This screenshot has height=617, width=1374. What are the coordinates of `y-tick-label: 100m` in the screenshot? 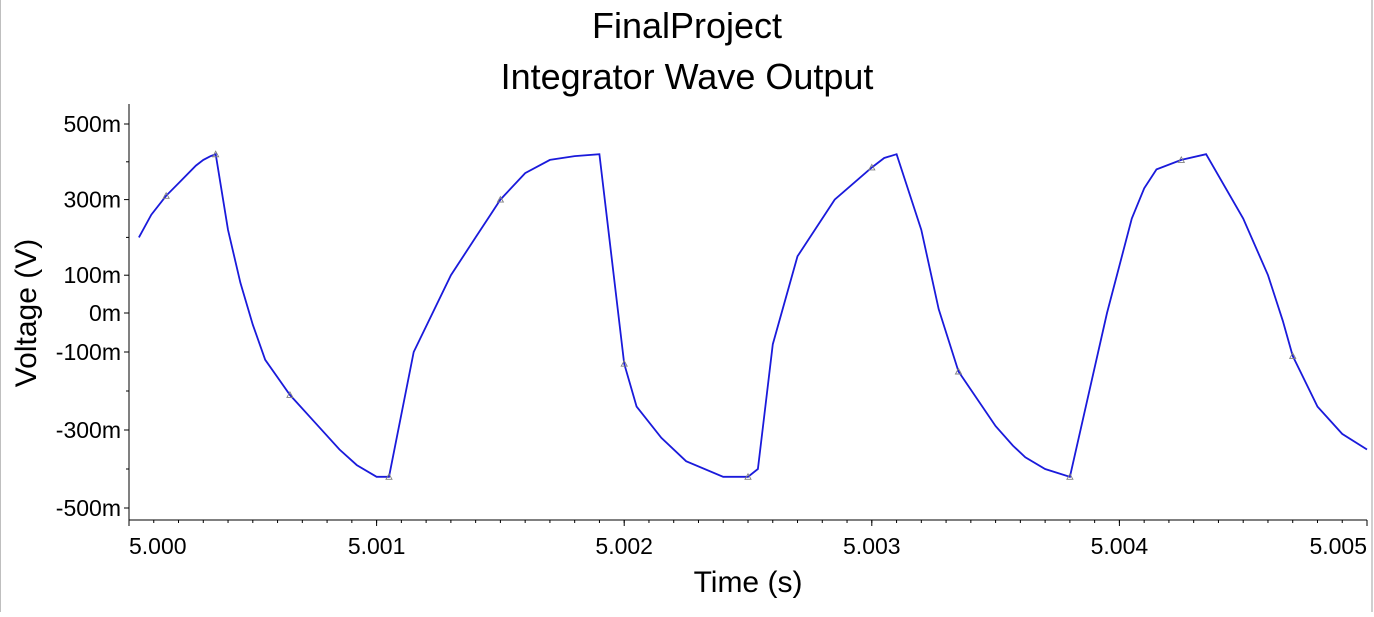 It's located at (92, 275).